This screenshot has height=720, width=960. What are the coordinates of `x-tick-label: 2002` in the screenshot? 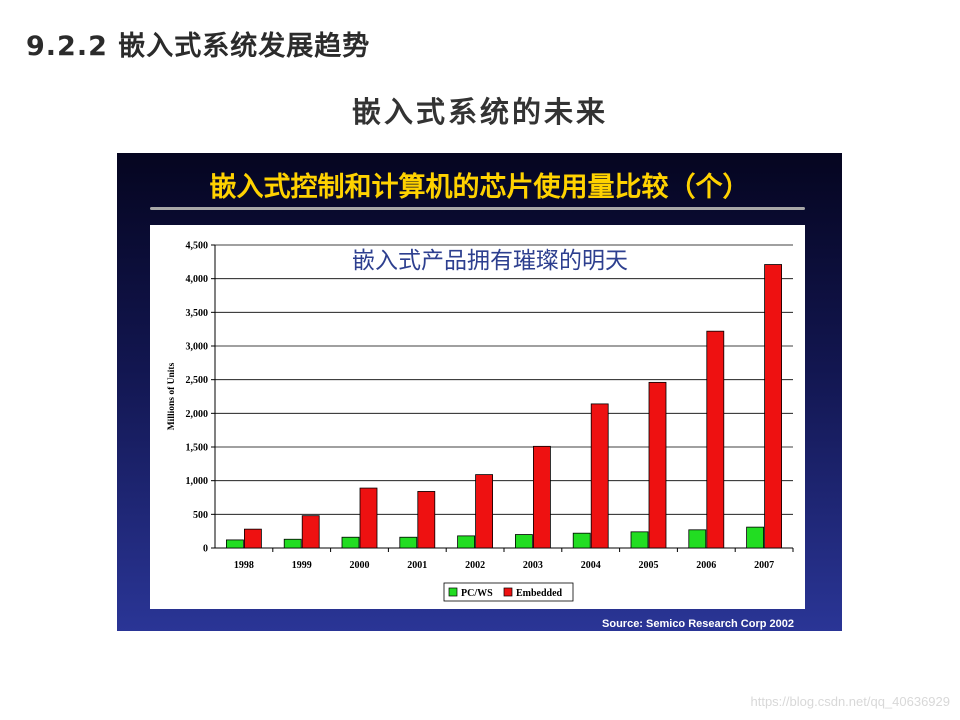 It's located at (475, 565).